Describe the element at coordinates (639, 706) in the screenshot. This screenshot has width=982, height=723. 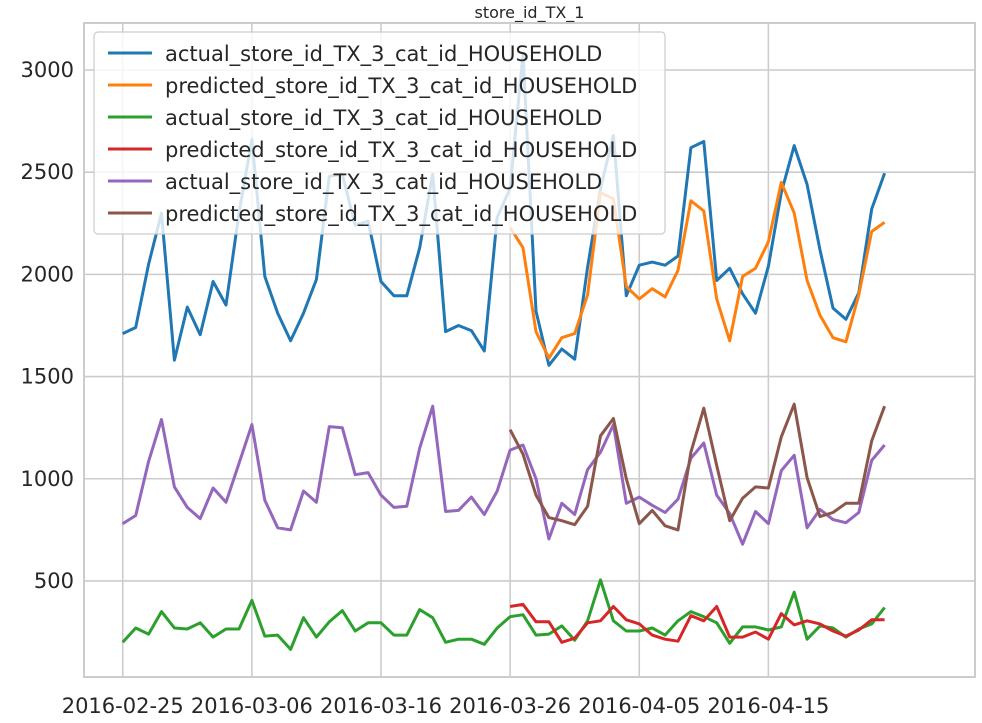
I see `x-tick-label: 2016-04-05` at that location.